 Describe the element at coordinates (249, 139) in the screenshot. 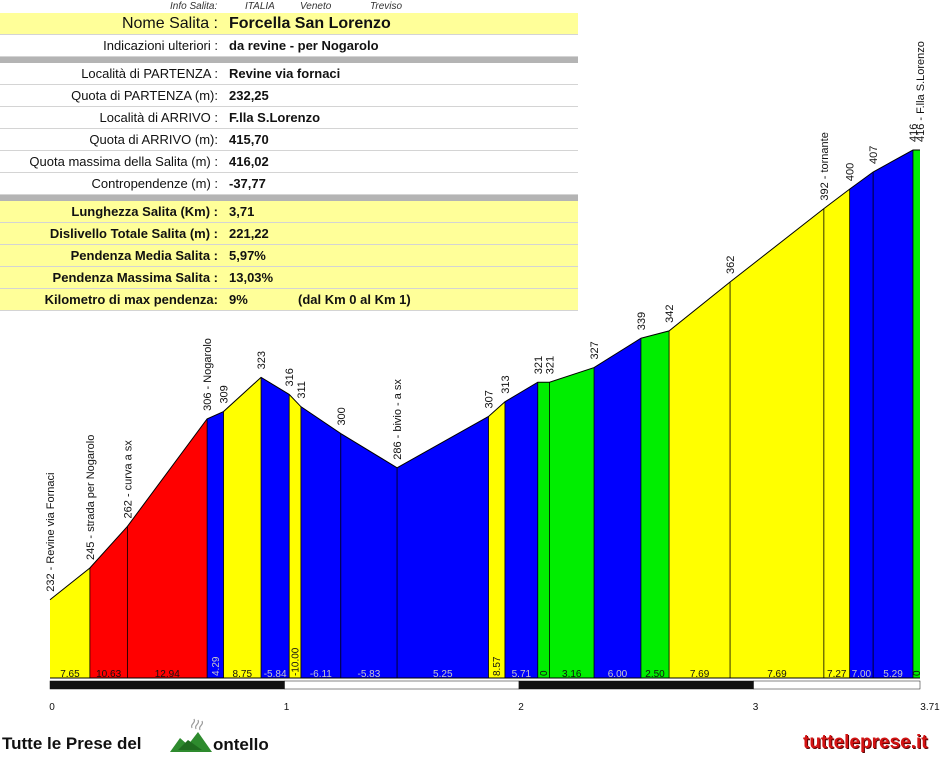

I see `quota-arrivo-value: 415,70` at that location.